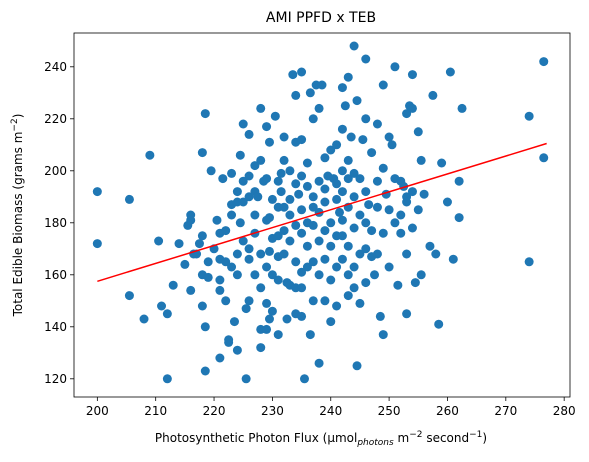 The width and height of the screenshot is (589, 462). Describe the element at coordinates (55, 223) in the screenshot. I see `y-tick-label: 180` at that location.